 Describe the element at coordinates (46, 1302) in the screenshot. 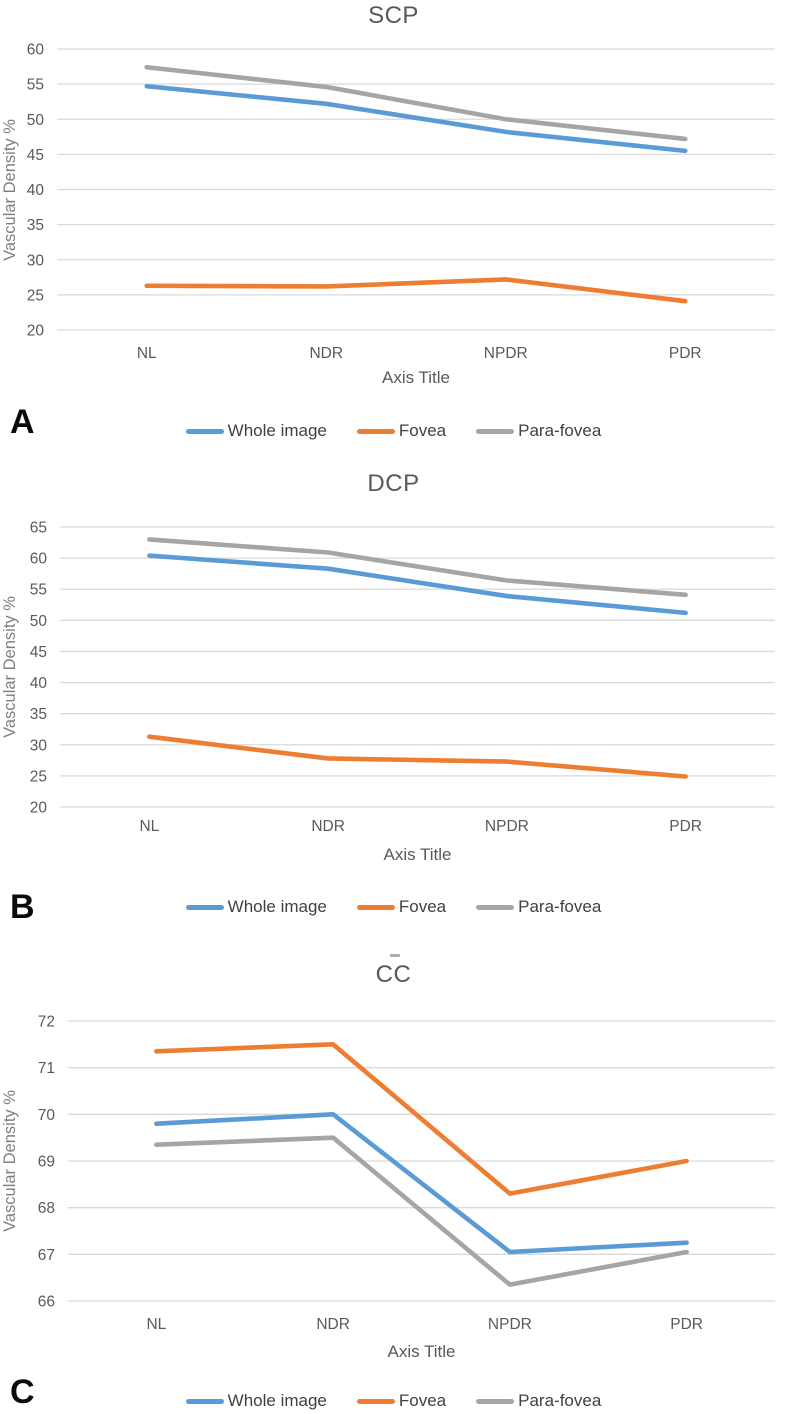

I see `y-tick-label: 66` at that location.